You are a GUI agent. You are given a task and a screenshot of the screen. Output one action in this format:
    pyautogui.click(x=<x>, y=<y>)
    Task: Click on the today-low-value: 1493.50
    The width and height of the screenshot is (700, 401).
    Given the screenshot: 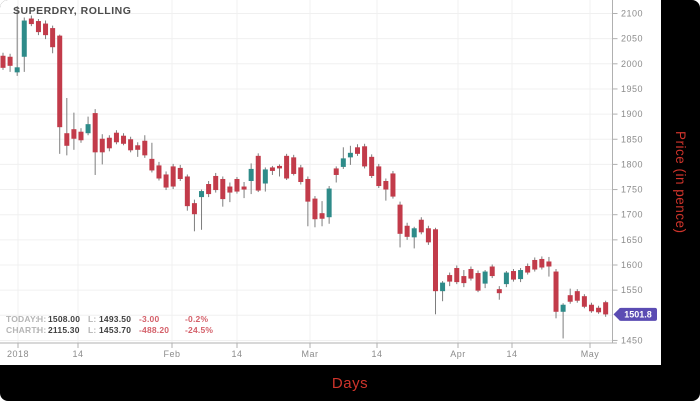 What is the action you would take?
    pyautogui.click(x=115, y=319)
    